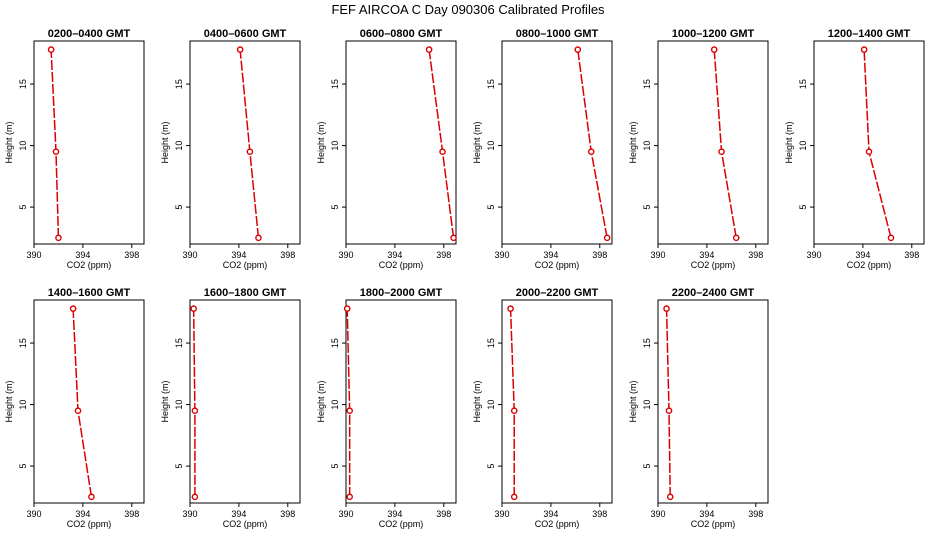  Describe the element at coordinates (245, 34) in the screenshot. I see `panel-title: 0400–0600 GMT` at that location.